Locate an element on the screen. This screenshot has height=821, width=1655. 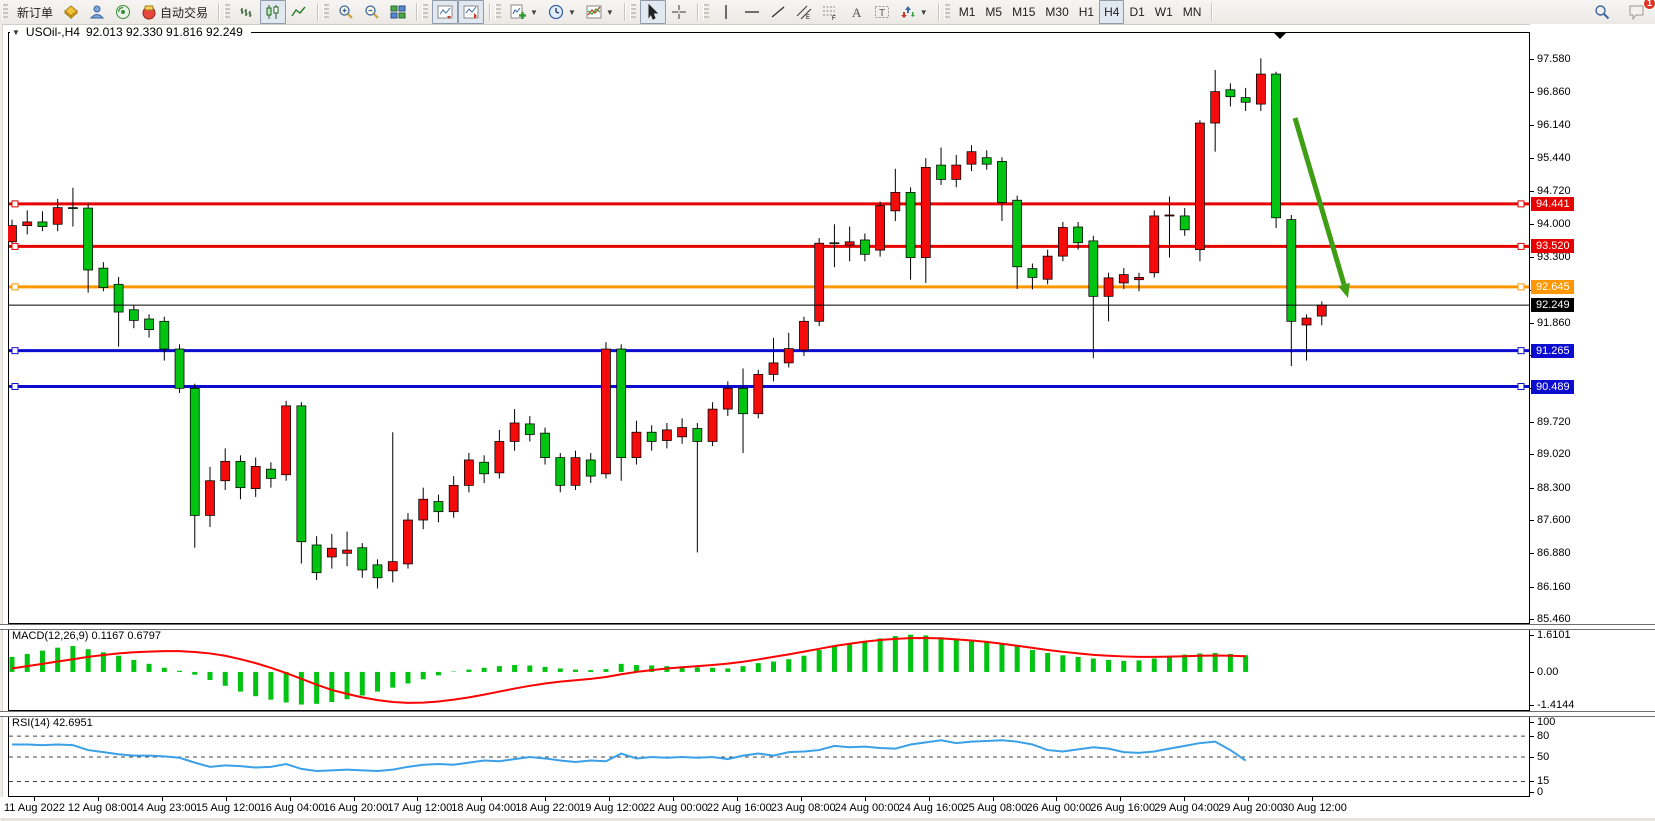
axis-tick-label: 80 is located at coordinates (1543, 736).